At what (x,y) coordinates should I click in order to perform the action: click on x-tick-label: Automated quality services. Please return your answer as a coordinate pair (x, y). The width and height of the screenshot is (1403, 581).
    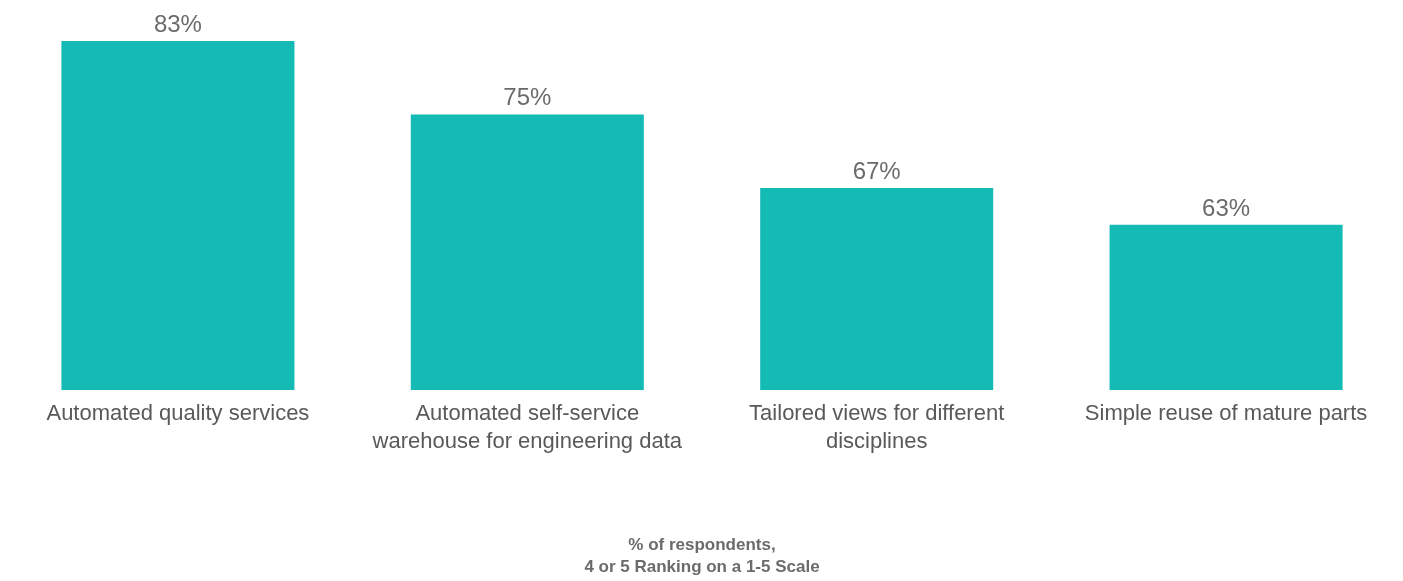
    Looking at the image, I should click on (178, 412).